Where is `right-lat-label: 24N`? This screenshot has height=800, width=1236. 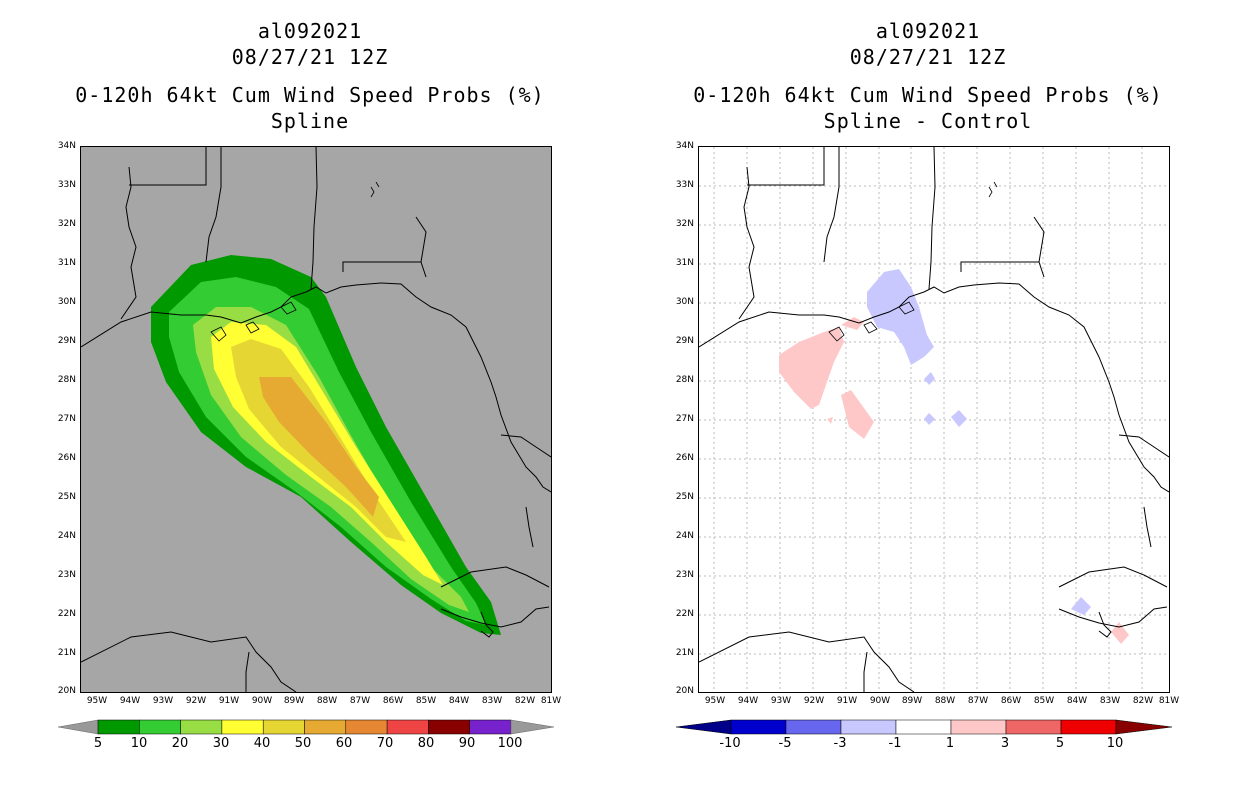 right-lat-label: 24N is located at coordinates (684, 536).